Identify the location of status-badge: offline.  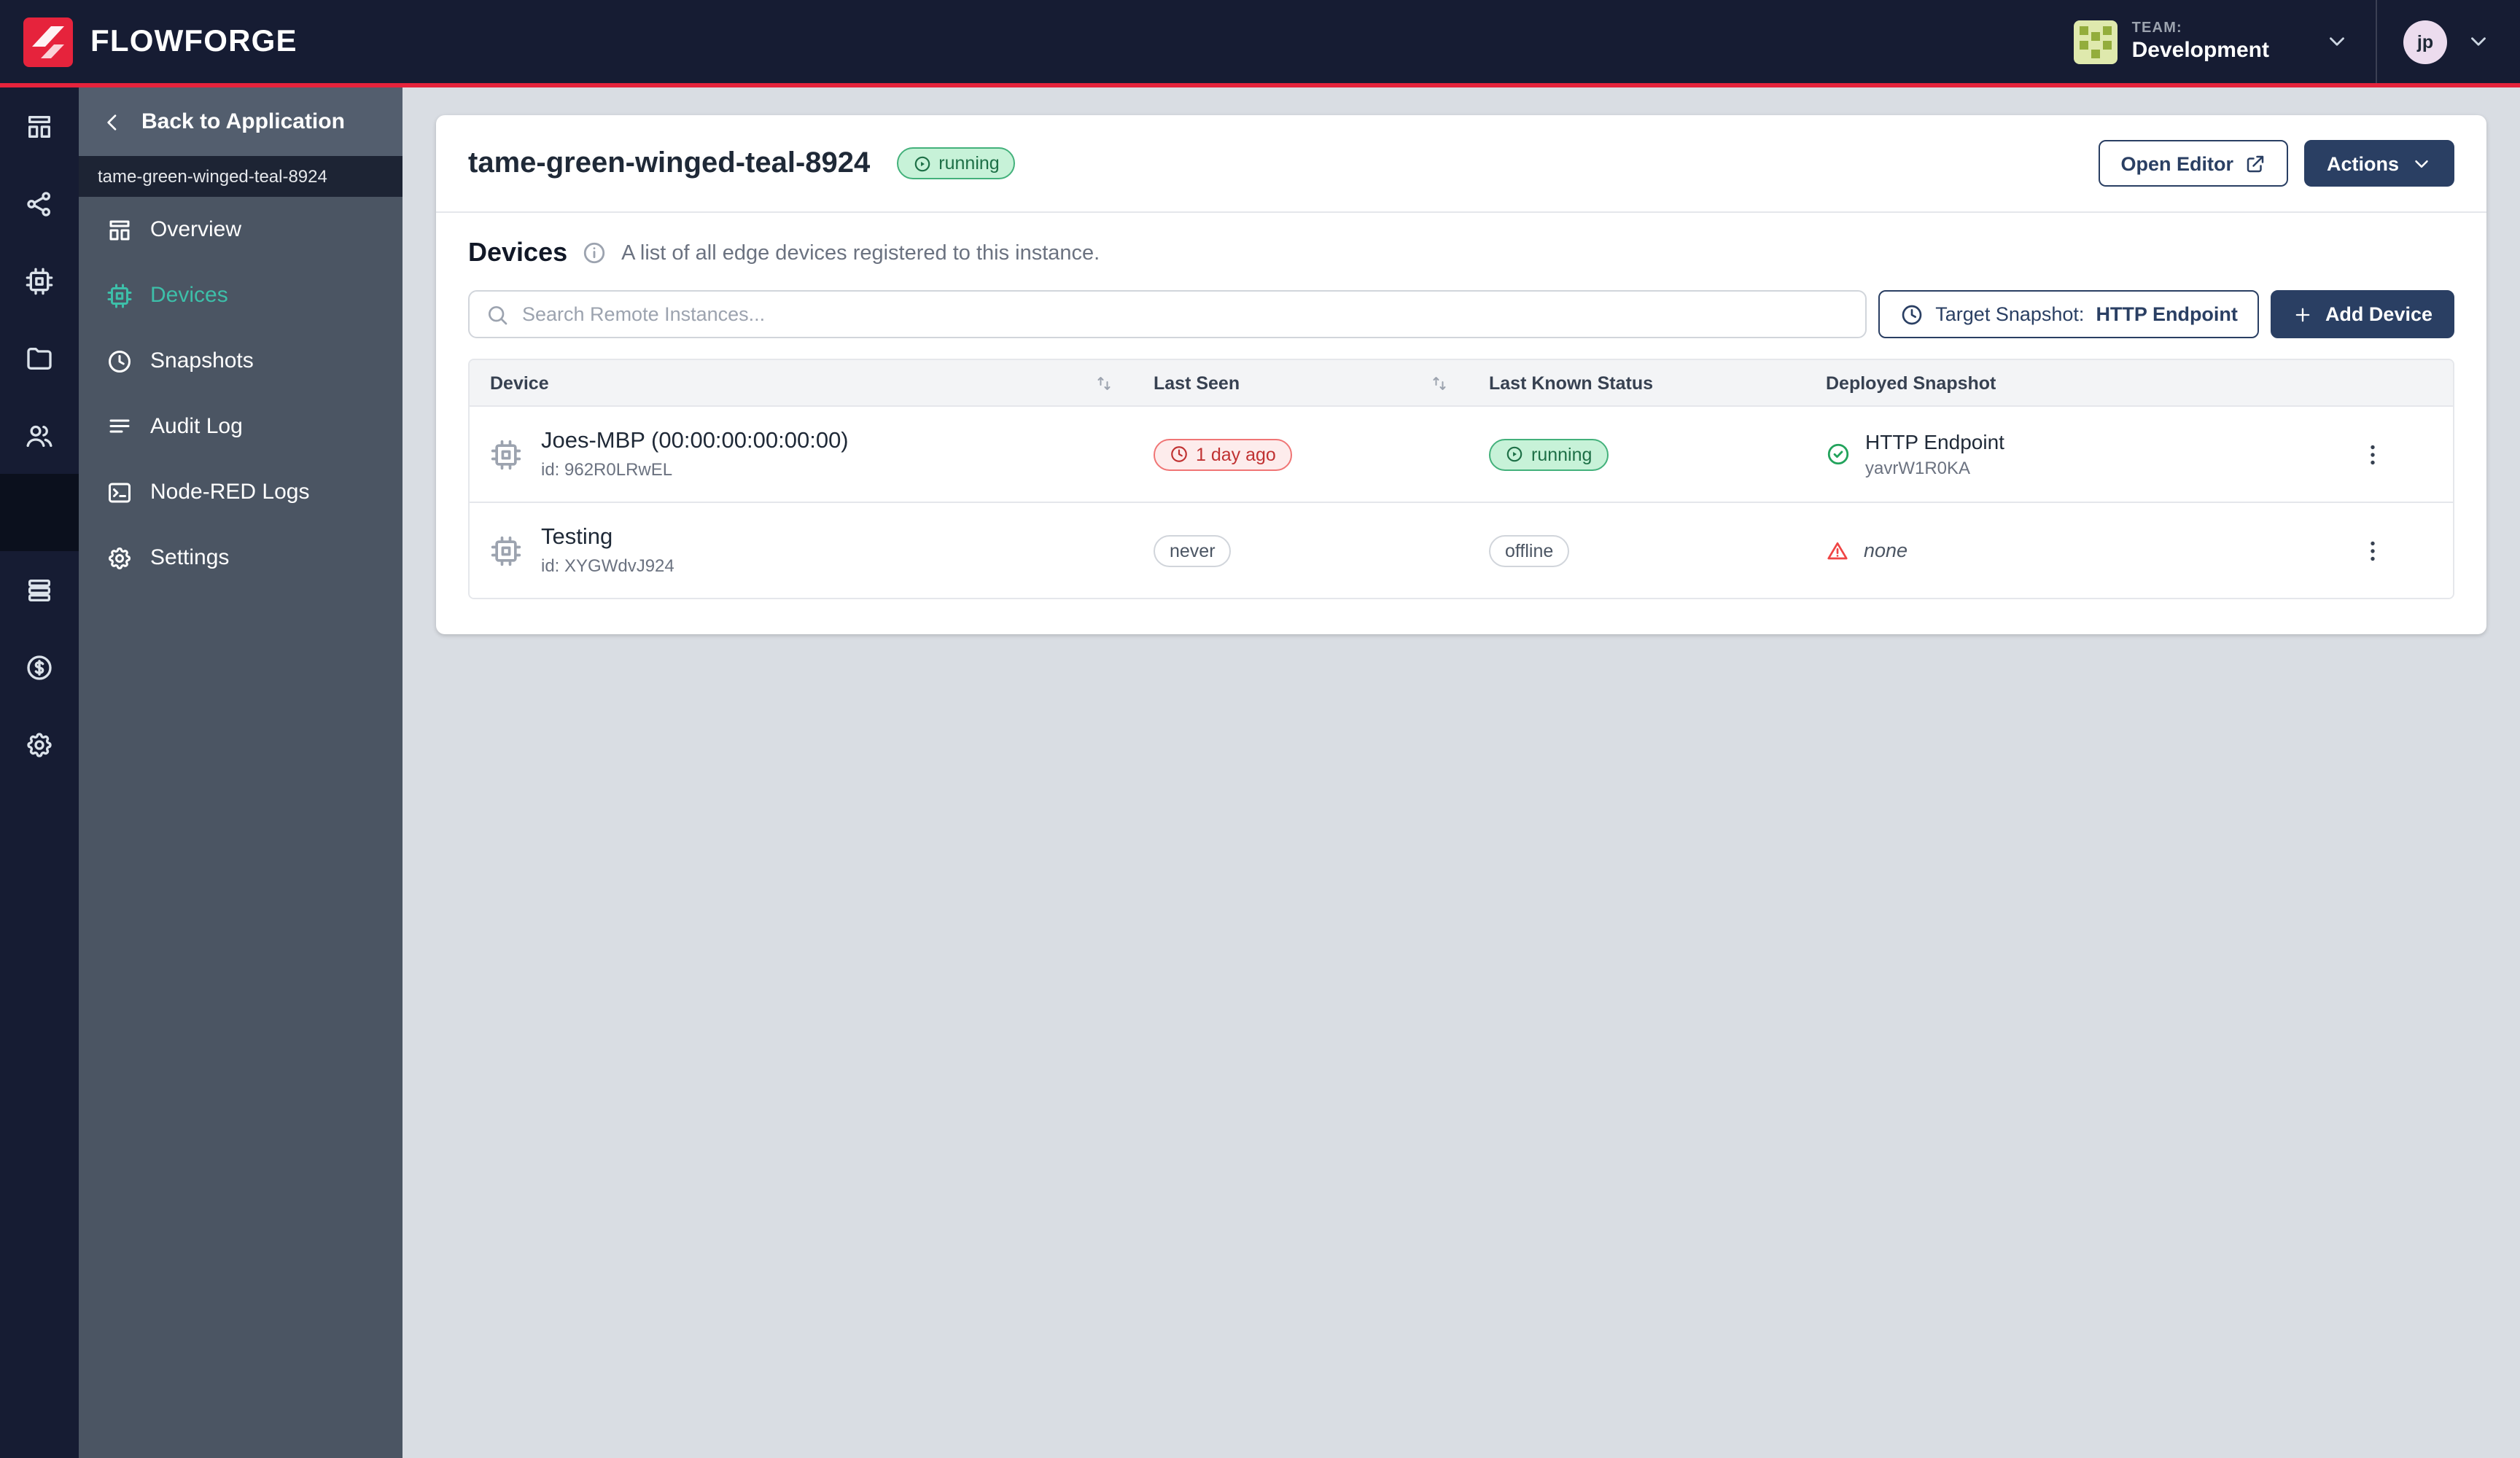
(1529, 550).